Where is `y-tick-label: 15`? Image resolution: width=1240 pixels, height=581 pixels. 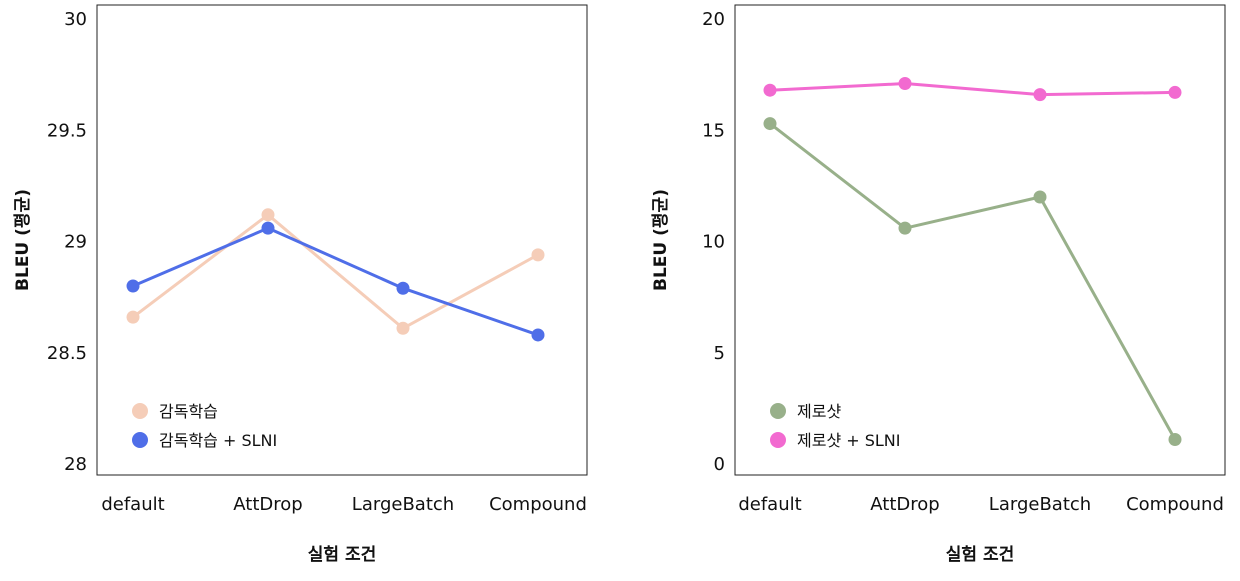
y-tick-label: 15 is located at coordinates (713, 130).